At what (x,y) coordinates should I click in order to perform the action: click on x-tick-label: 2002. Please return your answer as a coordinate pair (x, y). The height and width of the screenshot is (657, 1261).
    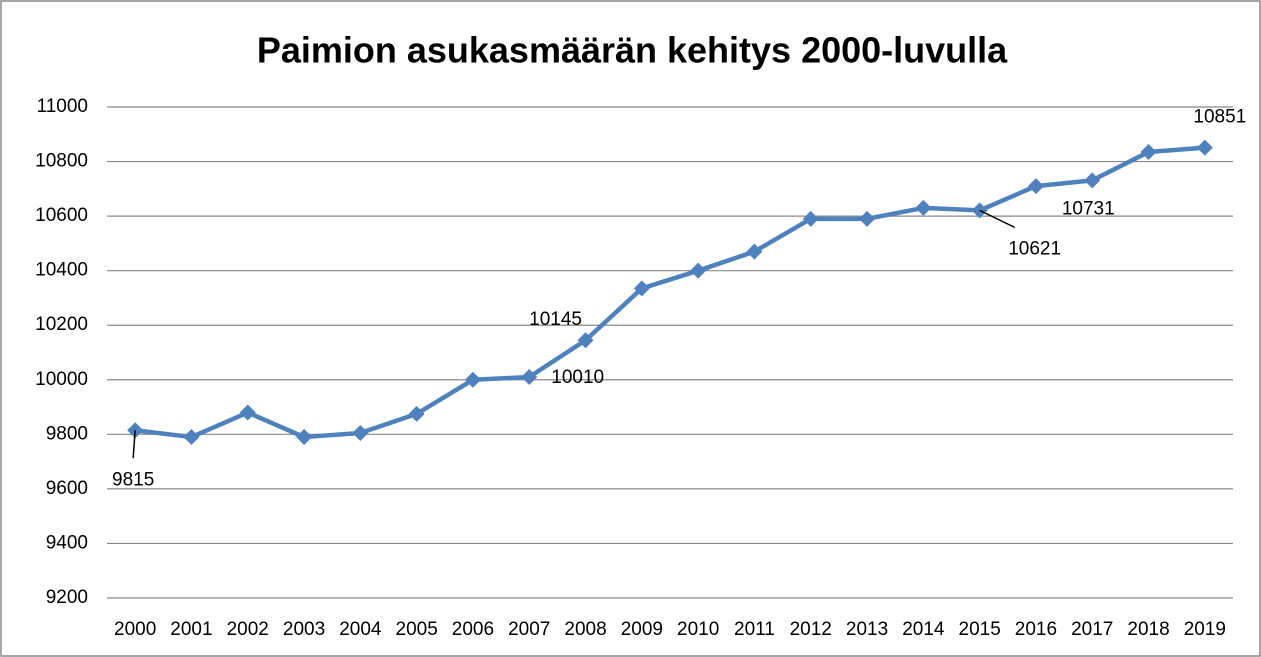
    Looking at the image, I should click on (248, 629).